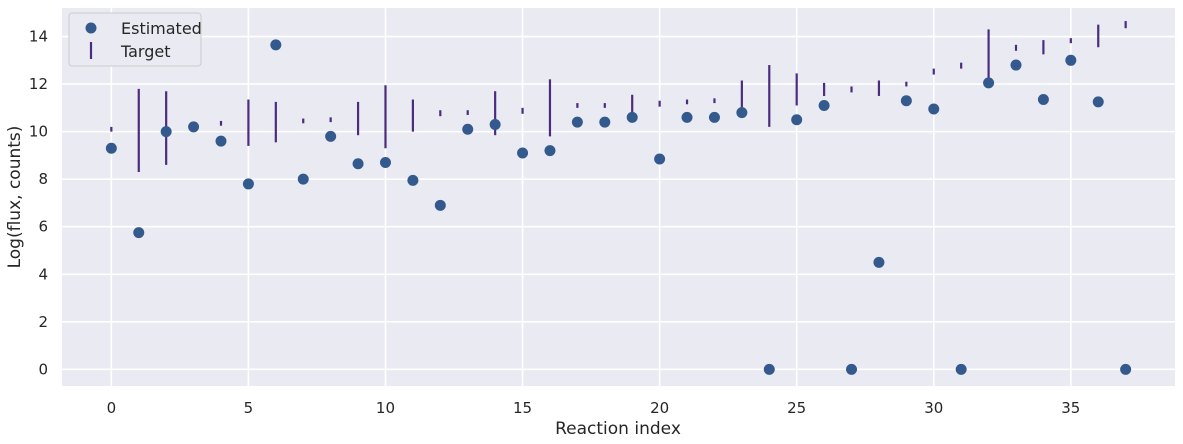 This screenshot has height=444, width=1183. I want to click on x-axis-label: Reaction index, so click(618, 429).